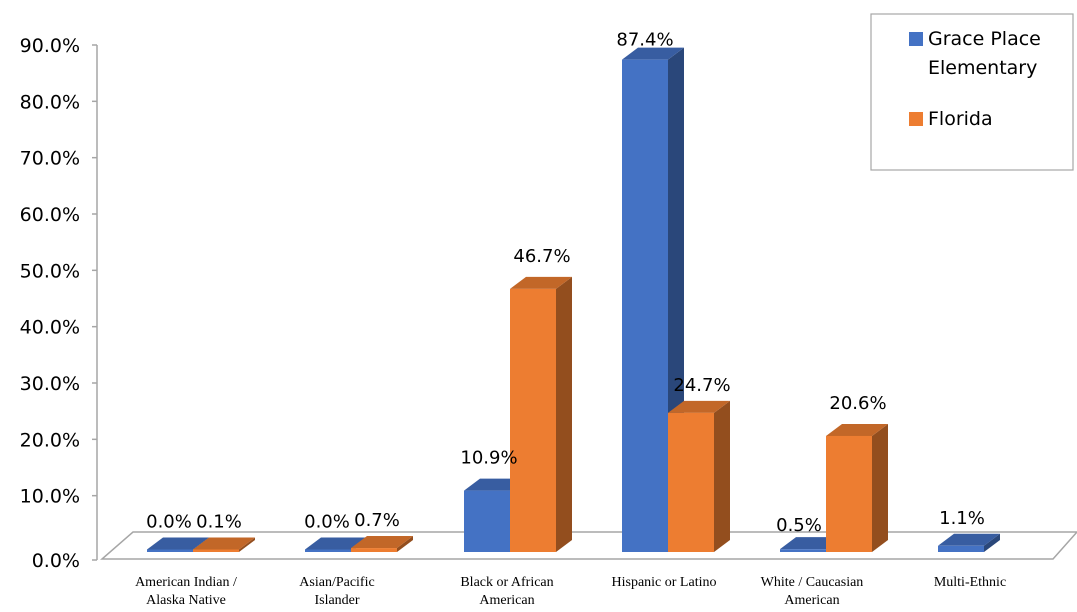 Image resolution: width=1077 pixels, height=612 pixels. Describe the element at coordinates (336, 591) in the screenshot. I see `category-label: Asian/Pacific Islander` at that location.